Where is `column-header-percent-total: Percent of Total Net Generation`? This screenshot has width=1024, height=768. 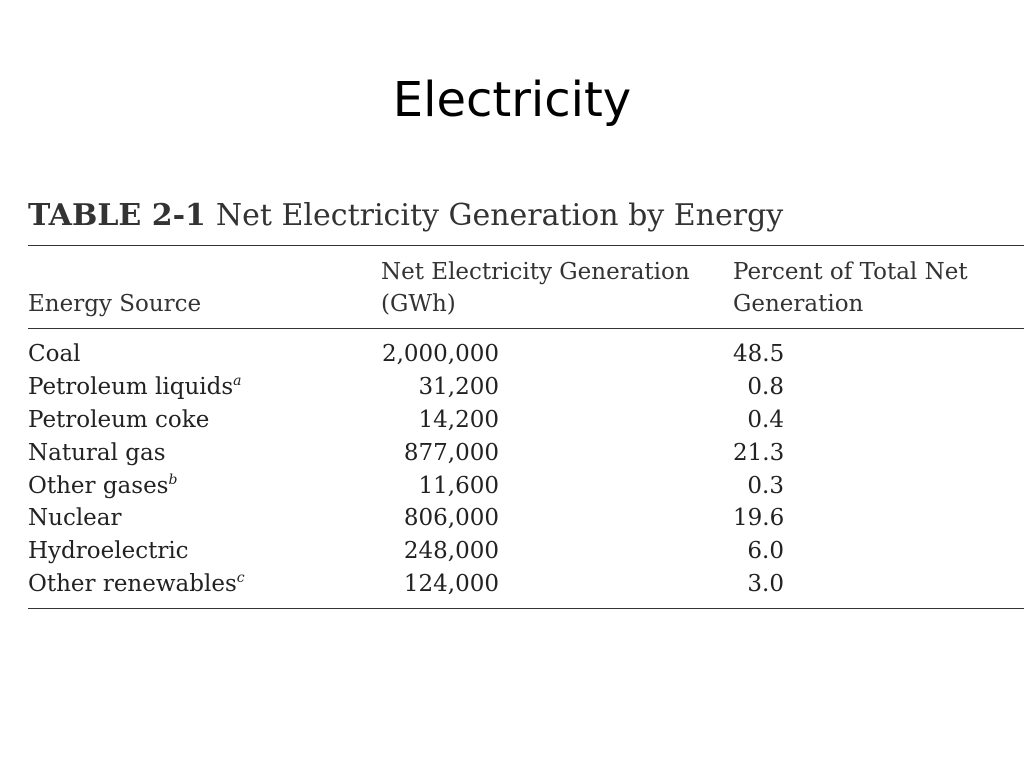
column-header-percent-total: Percent of Total Net Generation is located at coordinates (850, 288).